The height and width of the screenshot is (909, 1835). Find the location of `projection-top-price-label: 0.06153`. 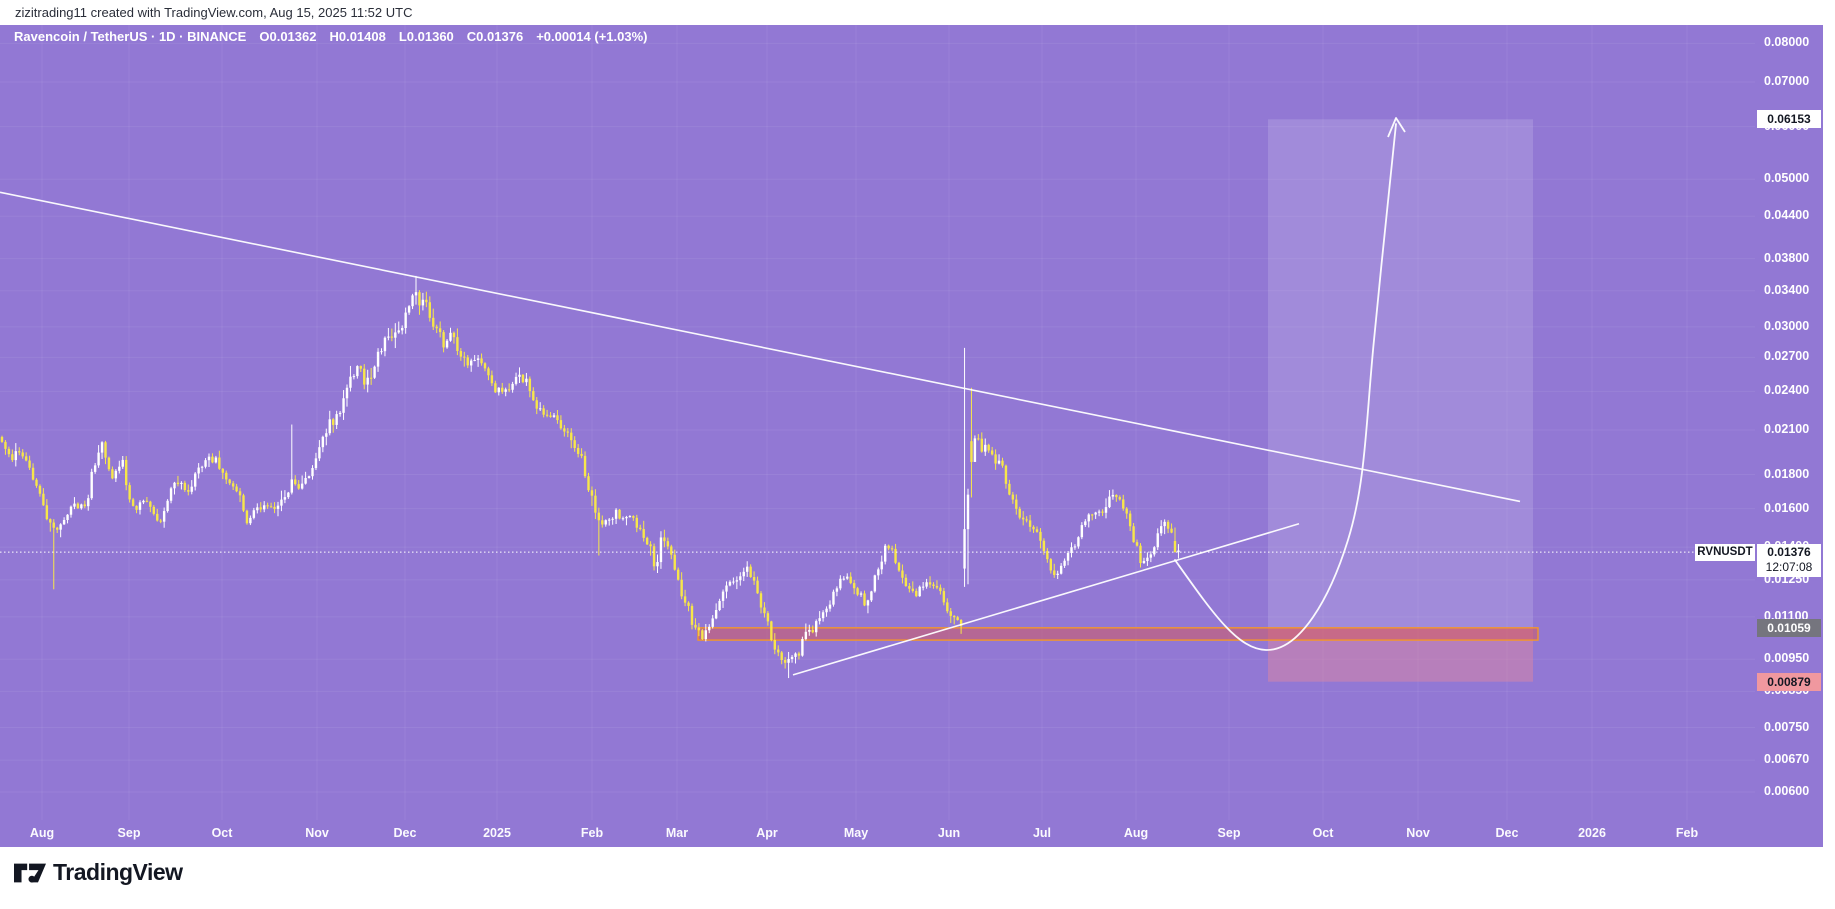

projection-top-price-label: 0.06153 is located at coordinates (1789, 119).